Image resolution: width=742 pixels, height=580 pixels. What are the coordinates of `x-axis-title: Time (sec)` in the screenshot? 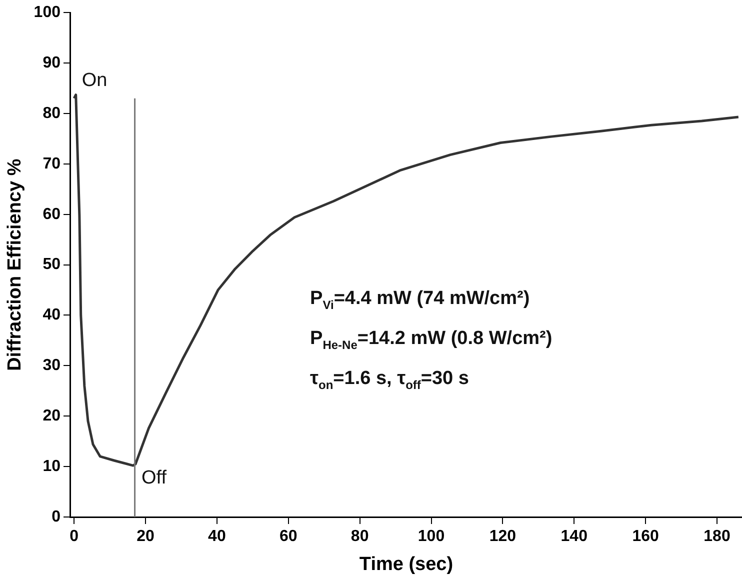 It's located at (406, 564).